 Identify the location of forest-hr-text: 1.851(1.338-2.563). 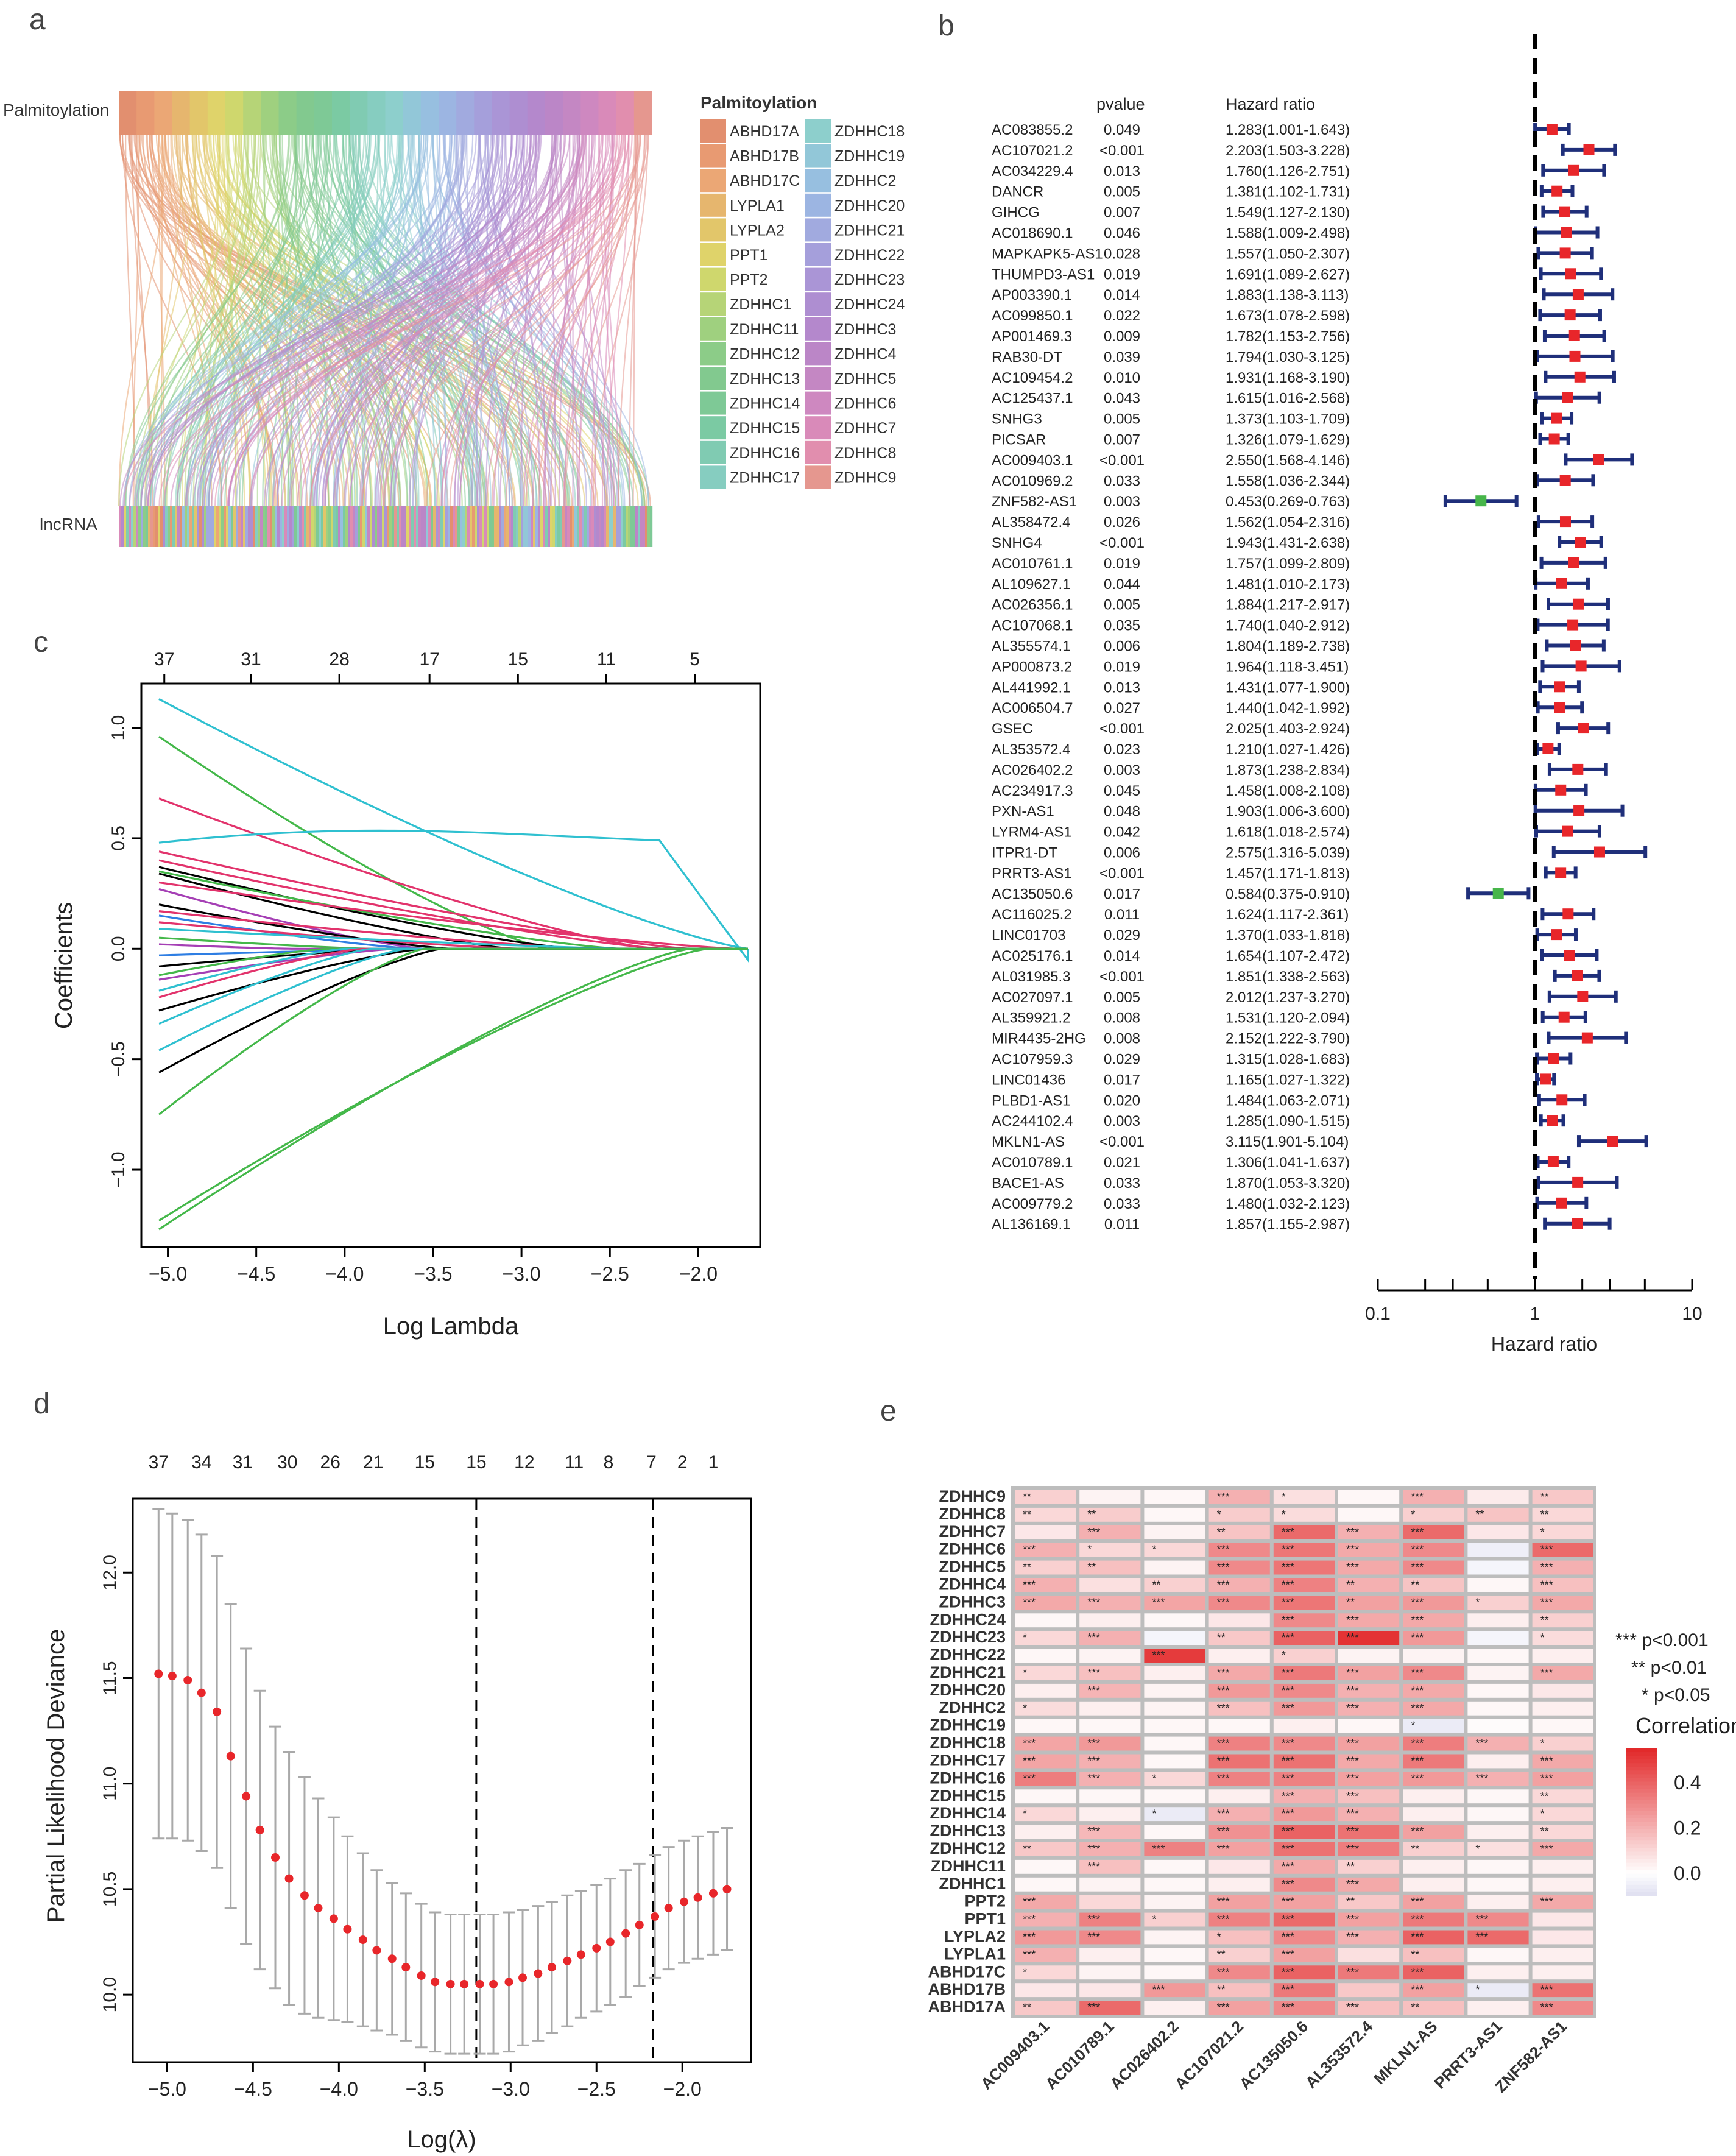
(1288, 977).